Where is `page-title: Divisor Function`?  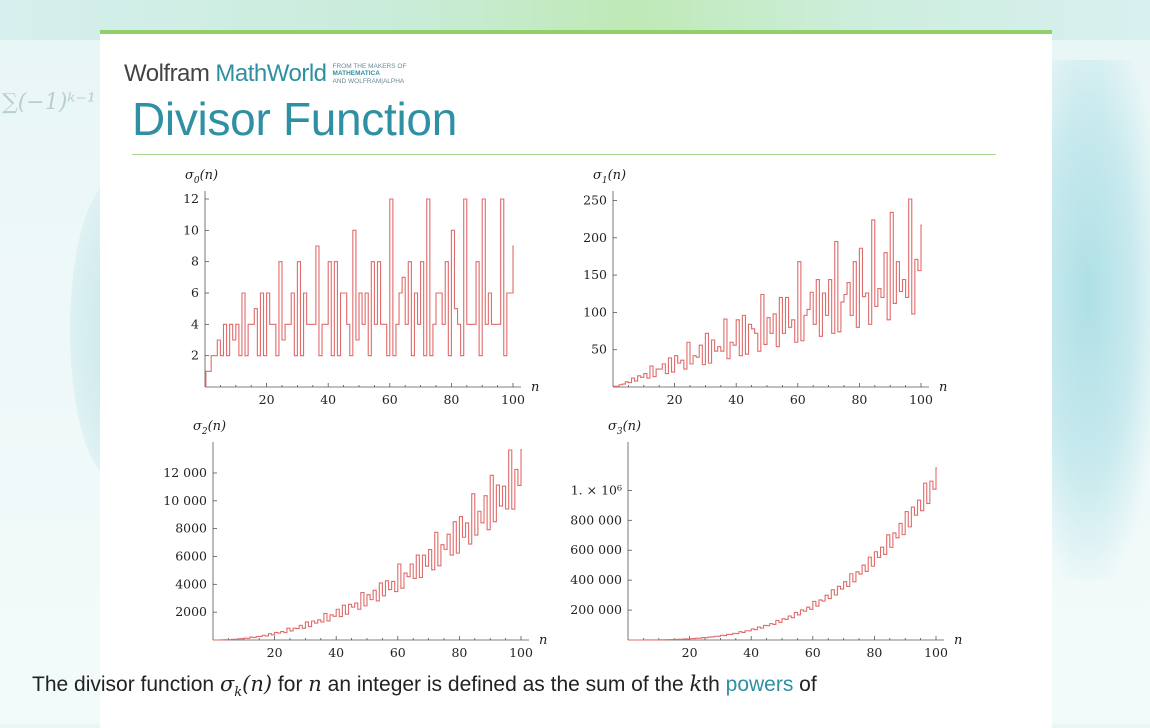 page-title: Divisor Function is located at coordinates (294, 119).